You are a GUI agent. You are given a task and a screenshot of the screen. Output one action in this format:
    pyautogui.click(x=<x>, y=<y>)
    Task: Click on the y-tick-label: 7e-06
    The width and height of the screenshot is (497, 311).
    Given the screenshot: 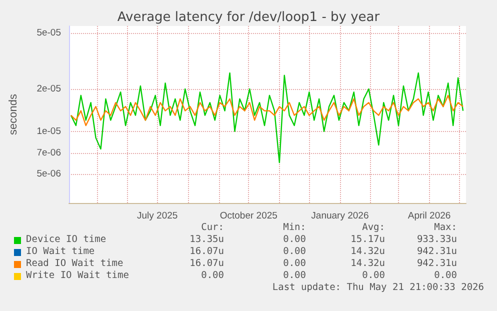 What is the action you would take?
    pyautogui.click(x=48, y=153)
    